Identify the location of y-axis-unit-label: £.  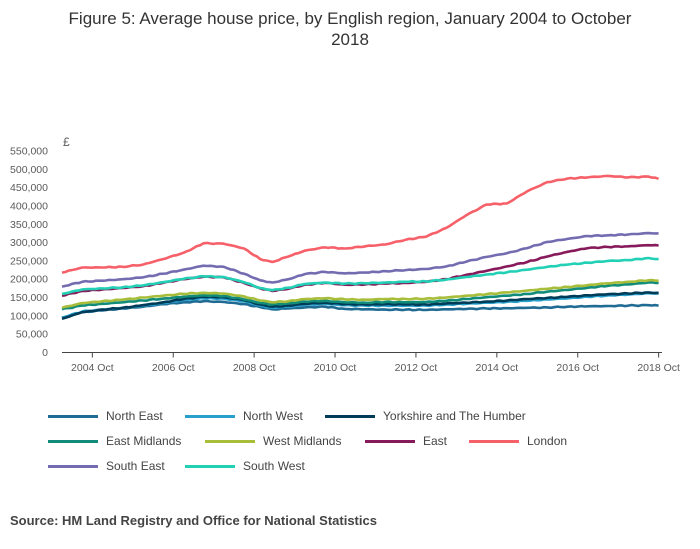
(66, 142).